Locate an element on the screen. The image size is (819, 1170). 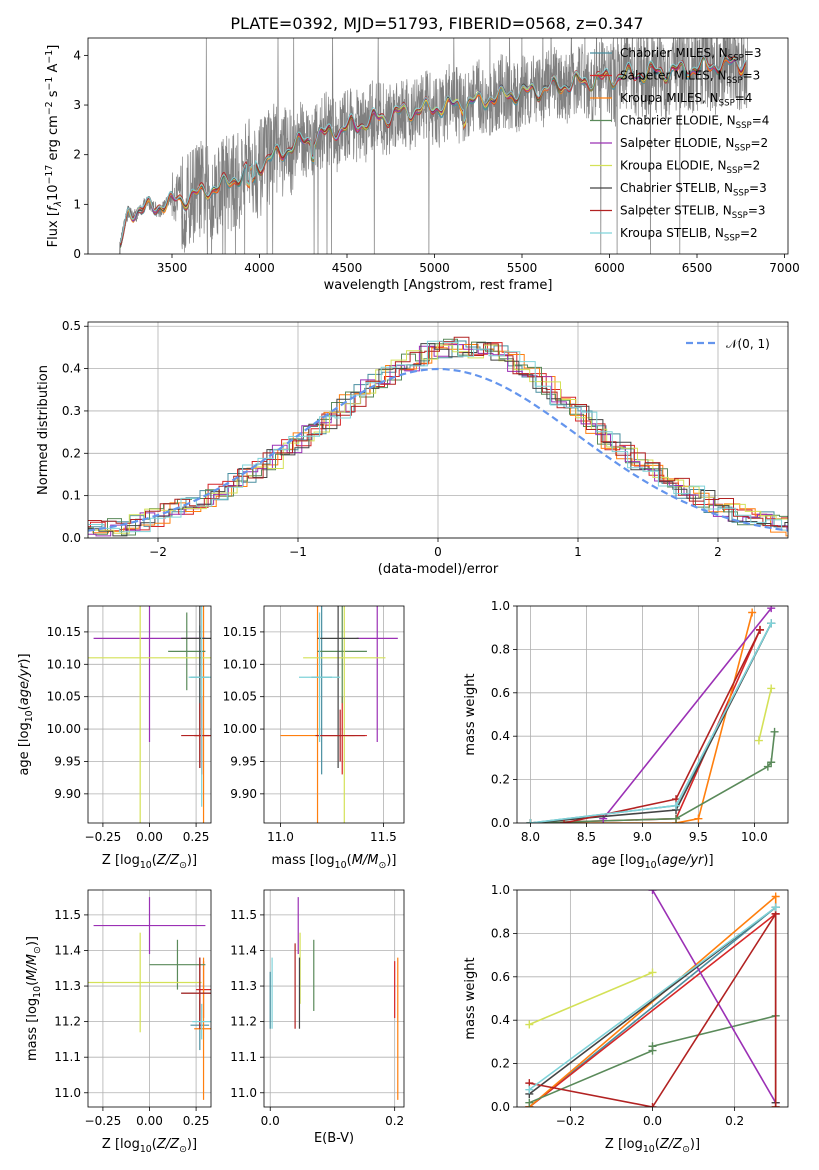
x-tick-label: 9.0 is located at coordinates (642, 837).